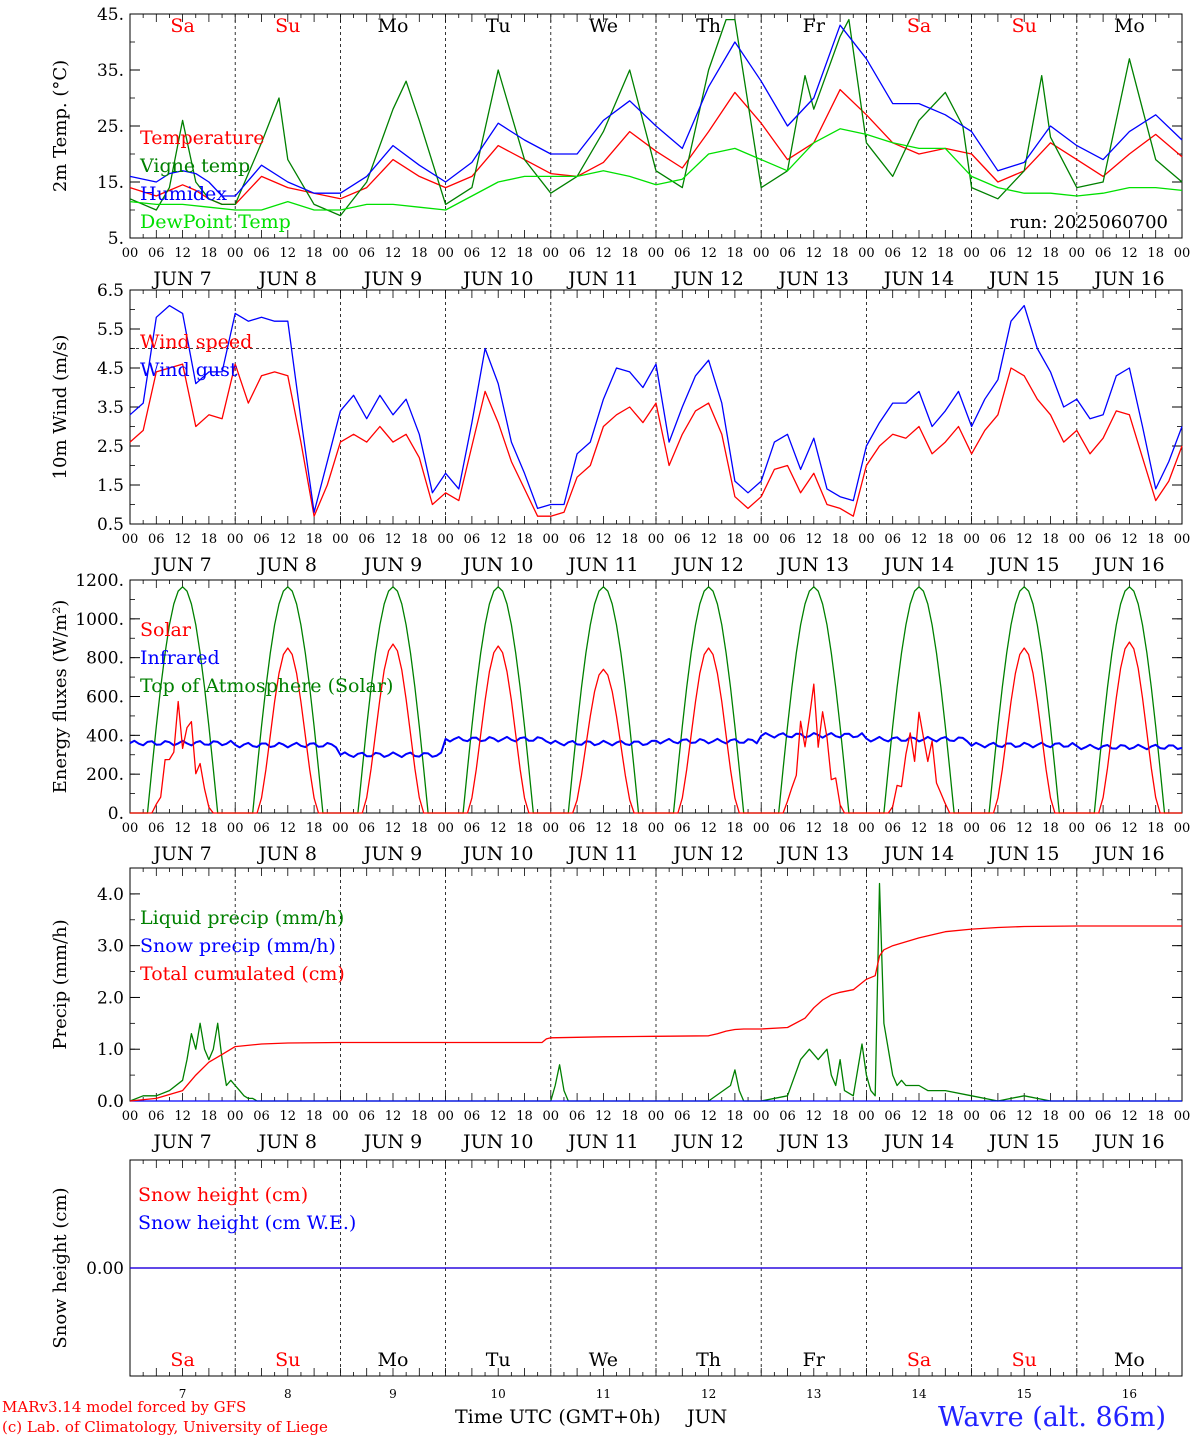  Describe the element at coordinates (813, 1394) in the screenshot. I see `date-number-label: 13` at that location.